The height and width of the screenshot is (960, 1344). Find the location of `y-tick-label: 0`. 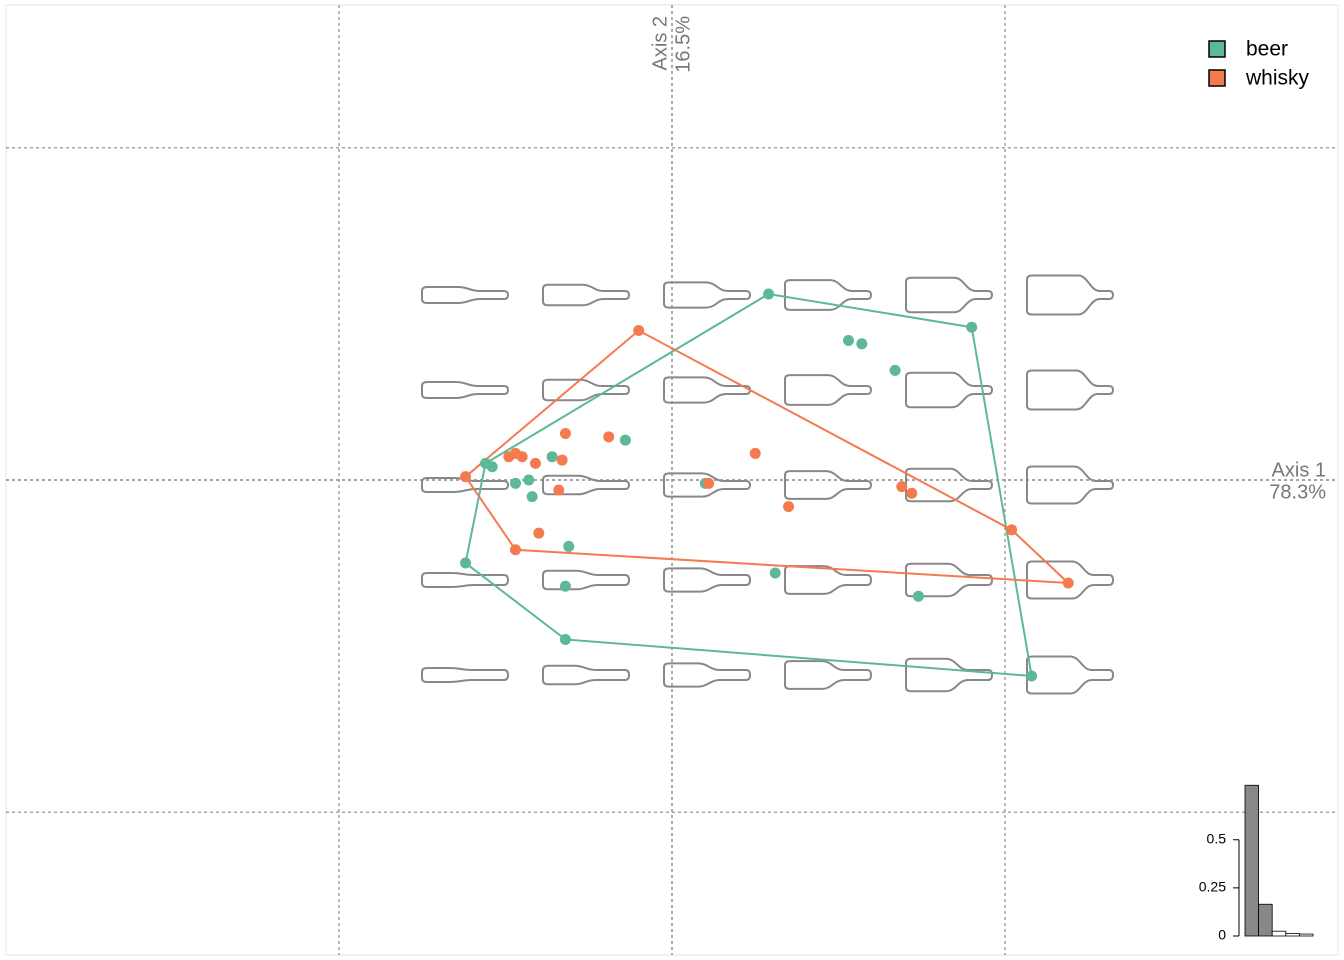

y-tick-label: 0 is located at coordinates (1222, 935).